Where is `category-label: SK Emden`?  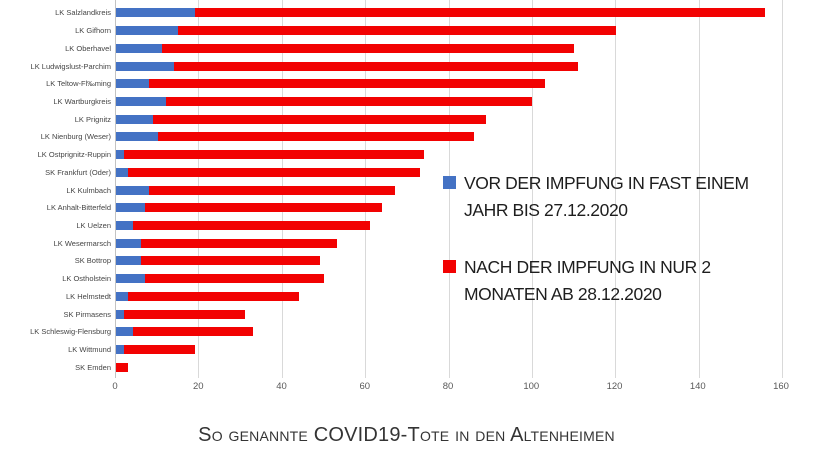
category-label: SK Emden is located at coordinates (93, 367).